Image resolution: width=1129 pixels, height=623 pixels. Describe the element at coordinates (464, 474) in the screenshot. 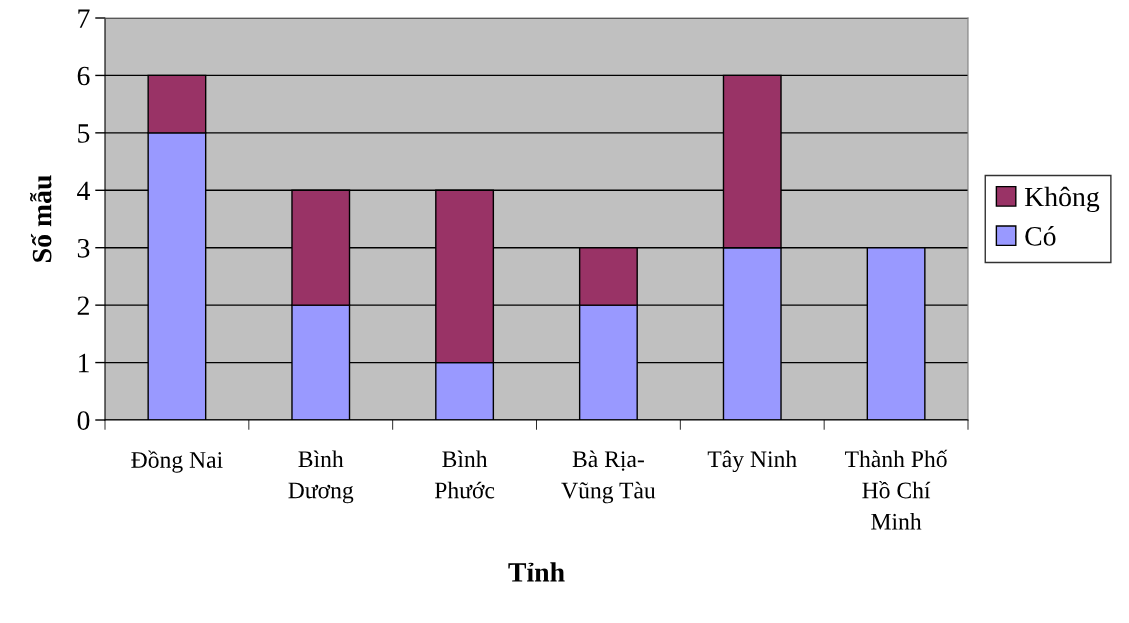

I see `x-tick-label: Bình Phước` at that location.